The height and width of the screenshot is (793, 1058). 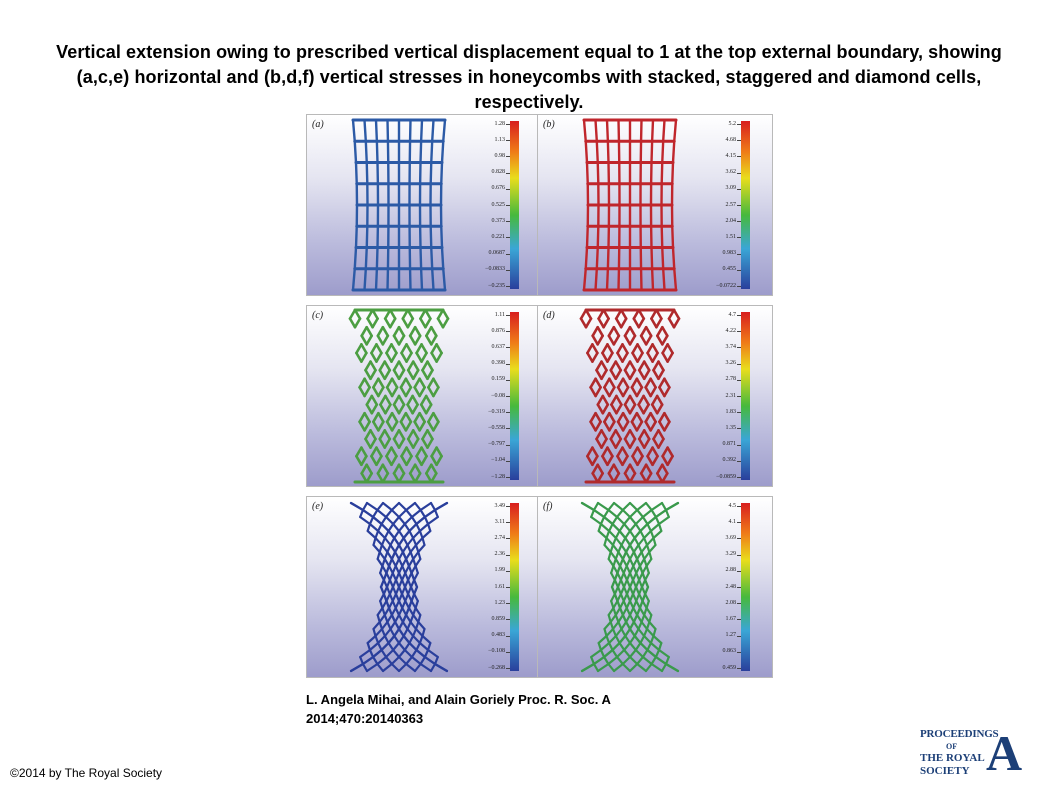 What do you see at coordinates (318, 124) in the screenshot?
I see `panel-letter: (a)` at bounding box center [318, 124].